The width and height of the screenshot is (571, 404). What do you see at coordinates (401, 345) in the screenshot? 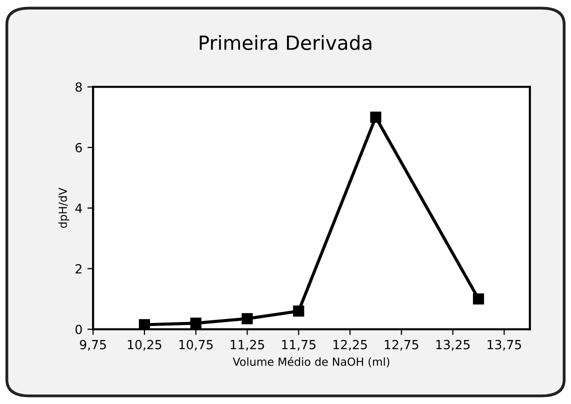
I see `x-tick-label: 12,75` at bounding box center [401, 345].